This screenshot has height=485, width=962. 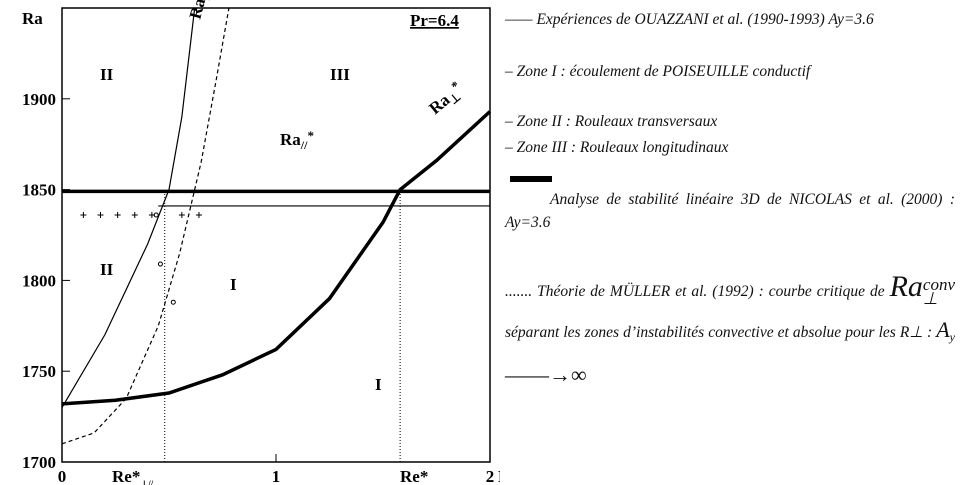 What do you see at coordinates (938, 285) in the screenshot?
I see `legend-sup: conv` at bounding box center [938, 285].